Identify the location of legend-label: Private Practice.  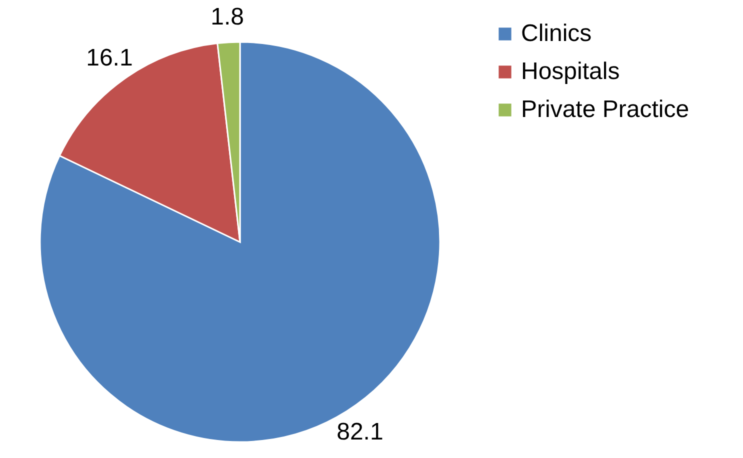
(605, 109).